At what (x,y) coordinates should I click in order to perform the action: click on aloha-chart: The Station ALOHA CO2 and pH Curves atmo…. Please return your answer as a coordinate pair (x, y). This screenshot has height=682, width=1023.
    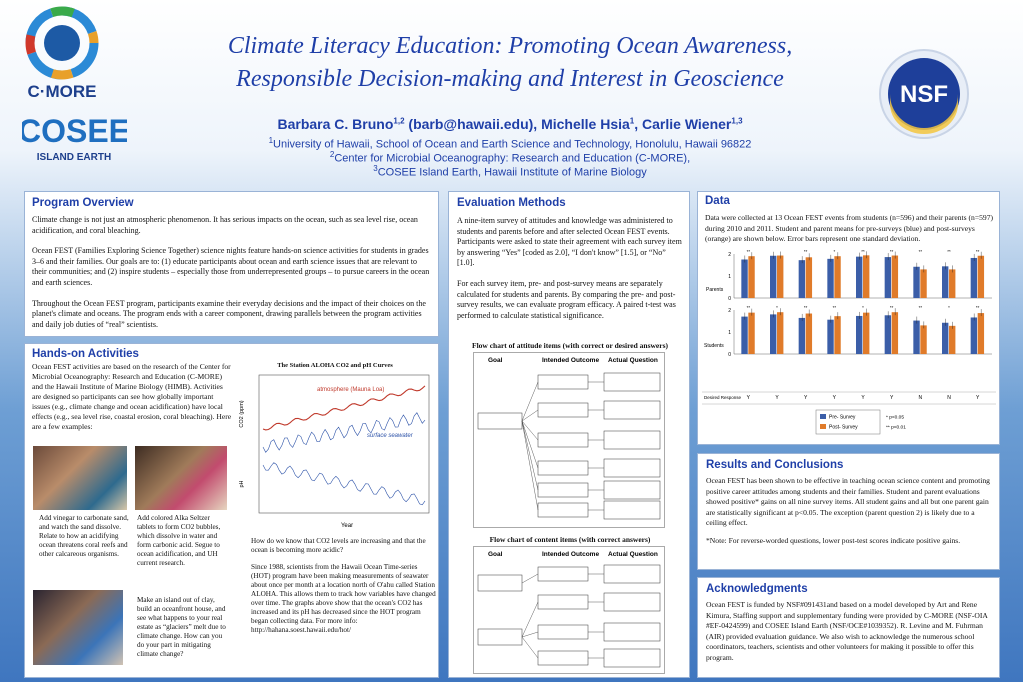
    Looking at the image, I should click on (335, 447).